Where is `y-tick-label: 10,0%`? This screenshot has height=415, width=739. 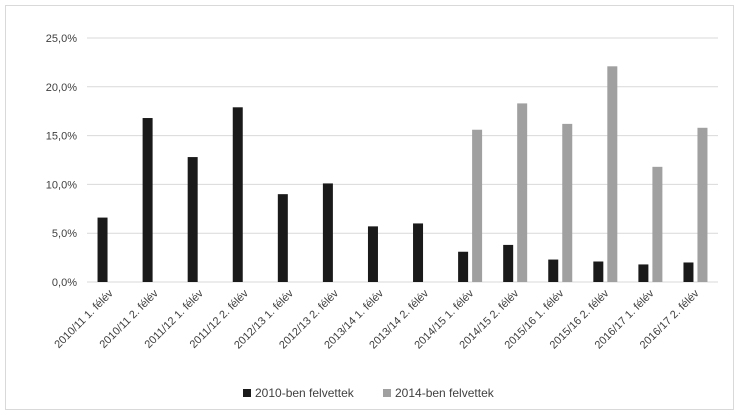 y-tick-label: 10,0% is located at coordinates (61, 185).